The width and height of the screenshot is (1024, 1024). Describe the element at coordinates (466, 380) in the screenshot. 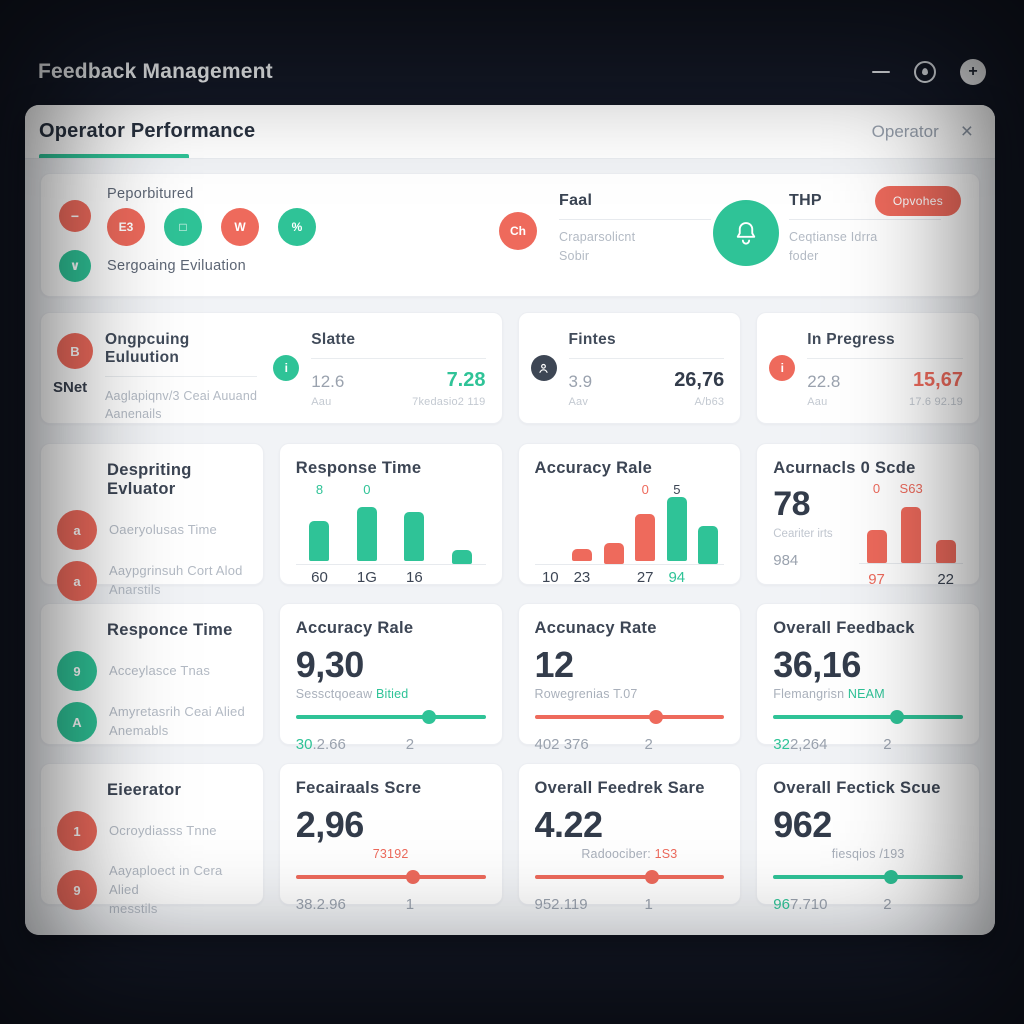

I see `stat-value: 7.28` at that location.